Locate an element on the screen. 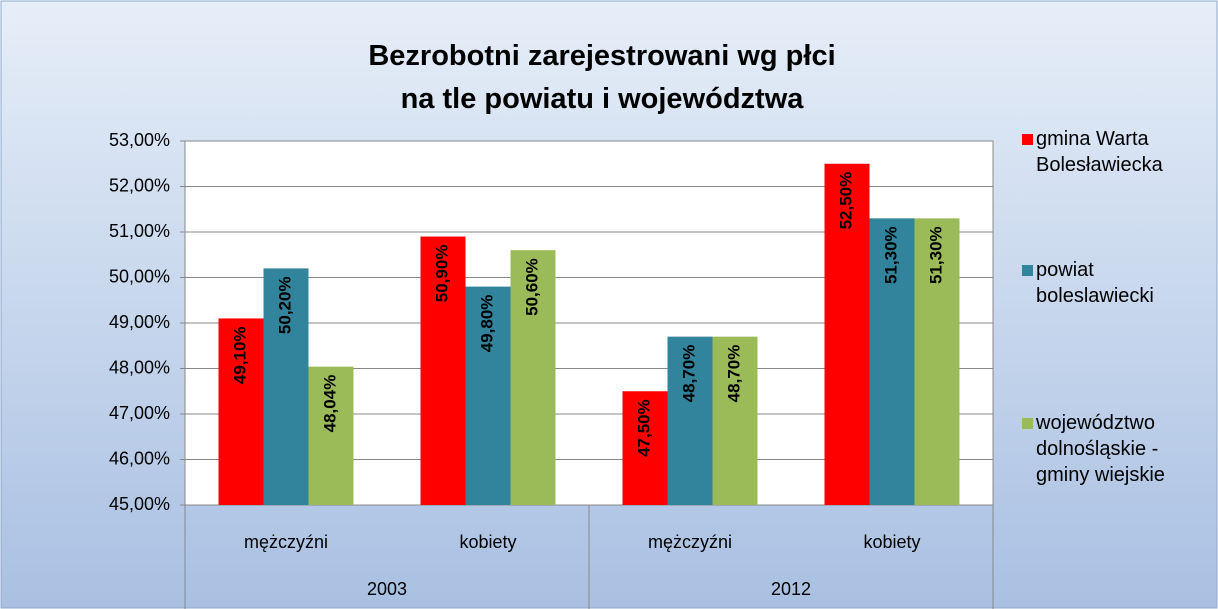  legend-item: powiat boleslawiecki is located at coordinates (1116, 283).